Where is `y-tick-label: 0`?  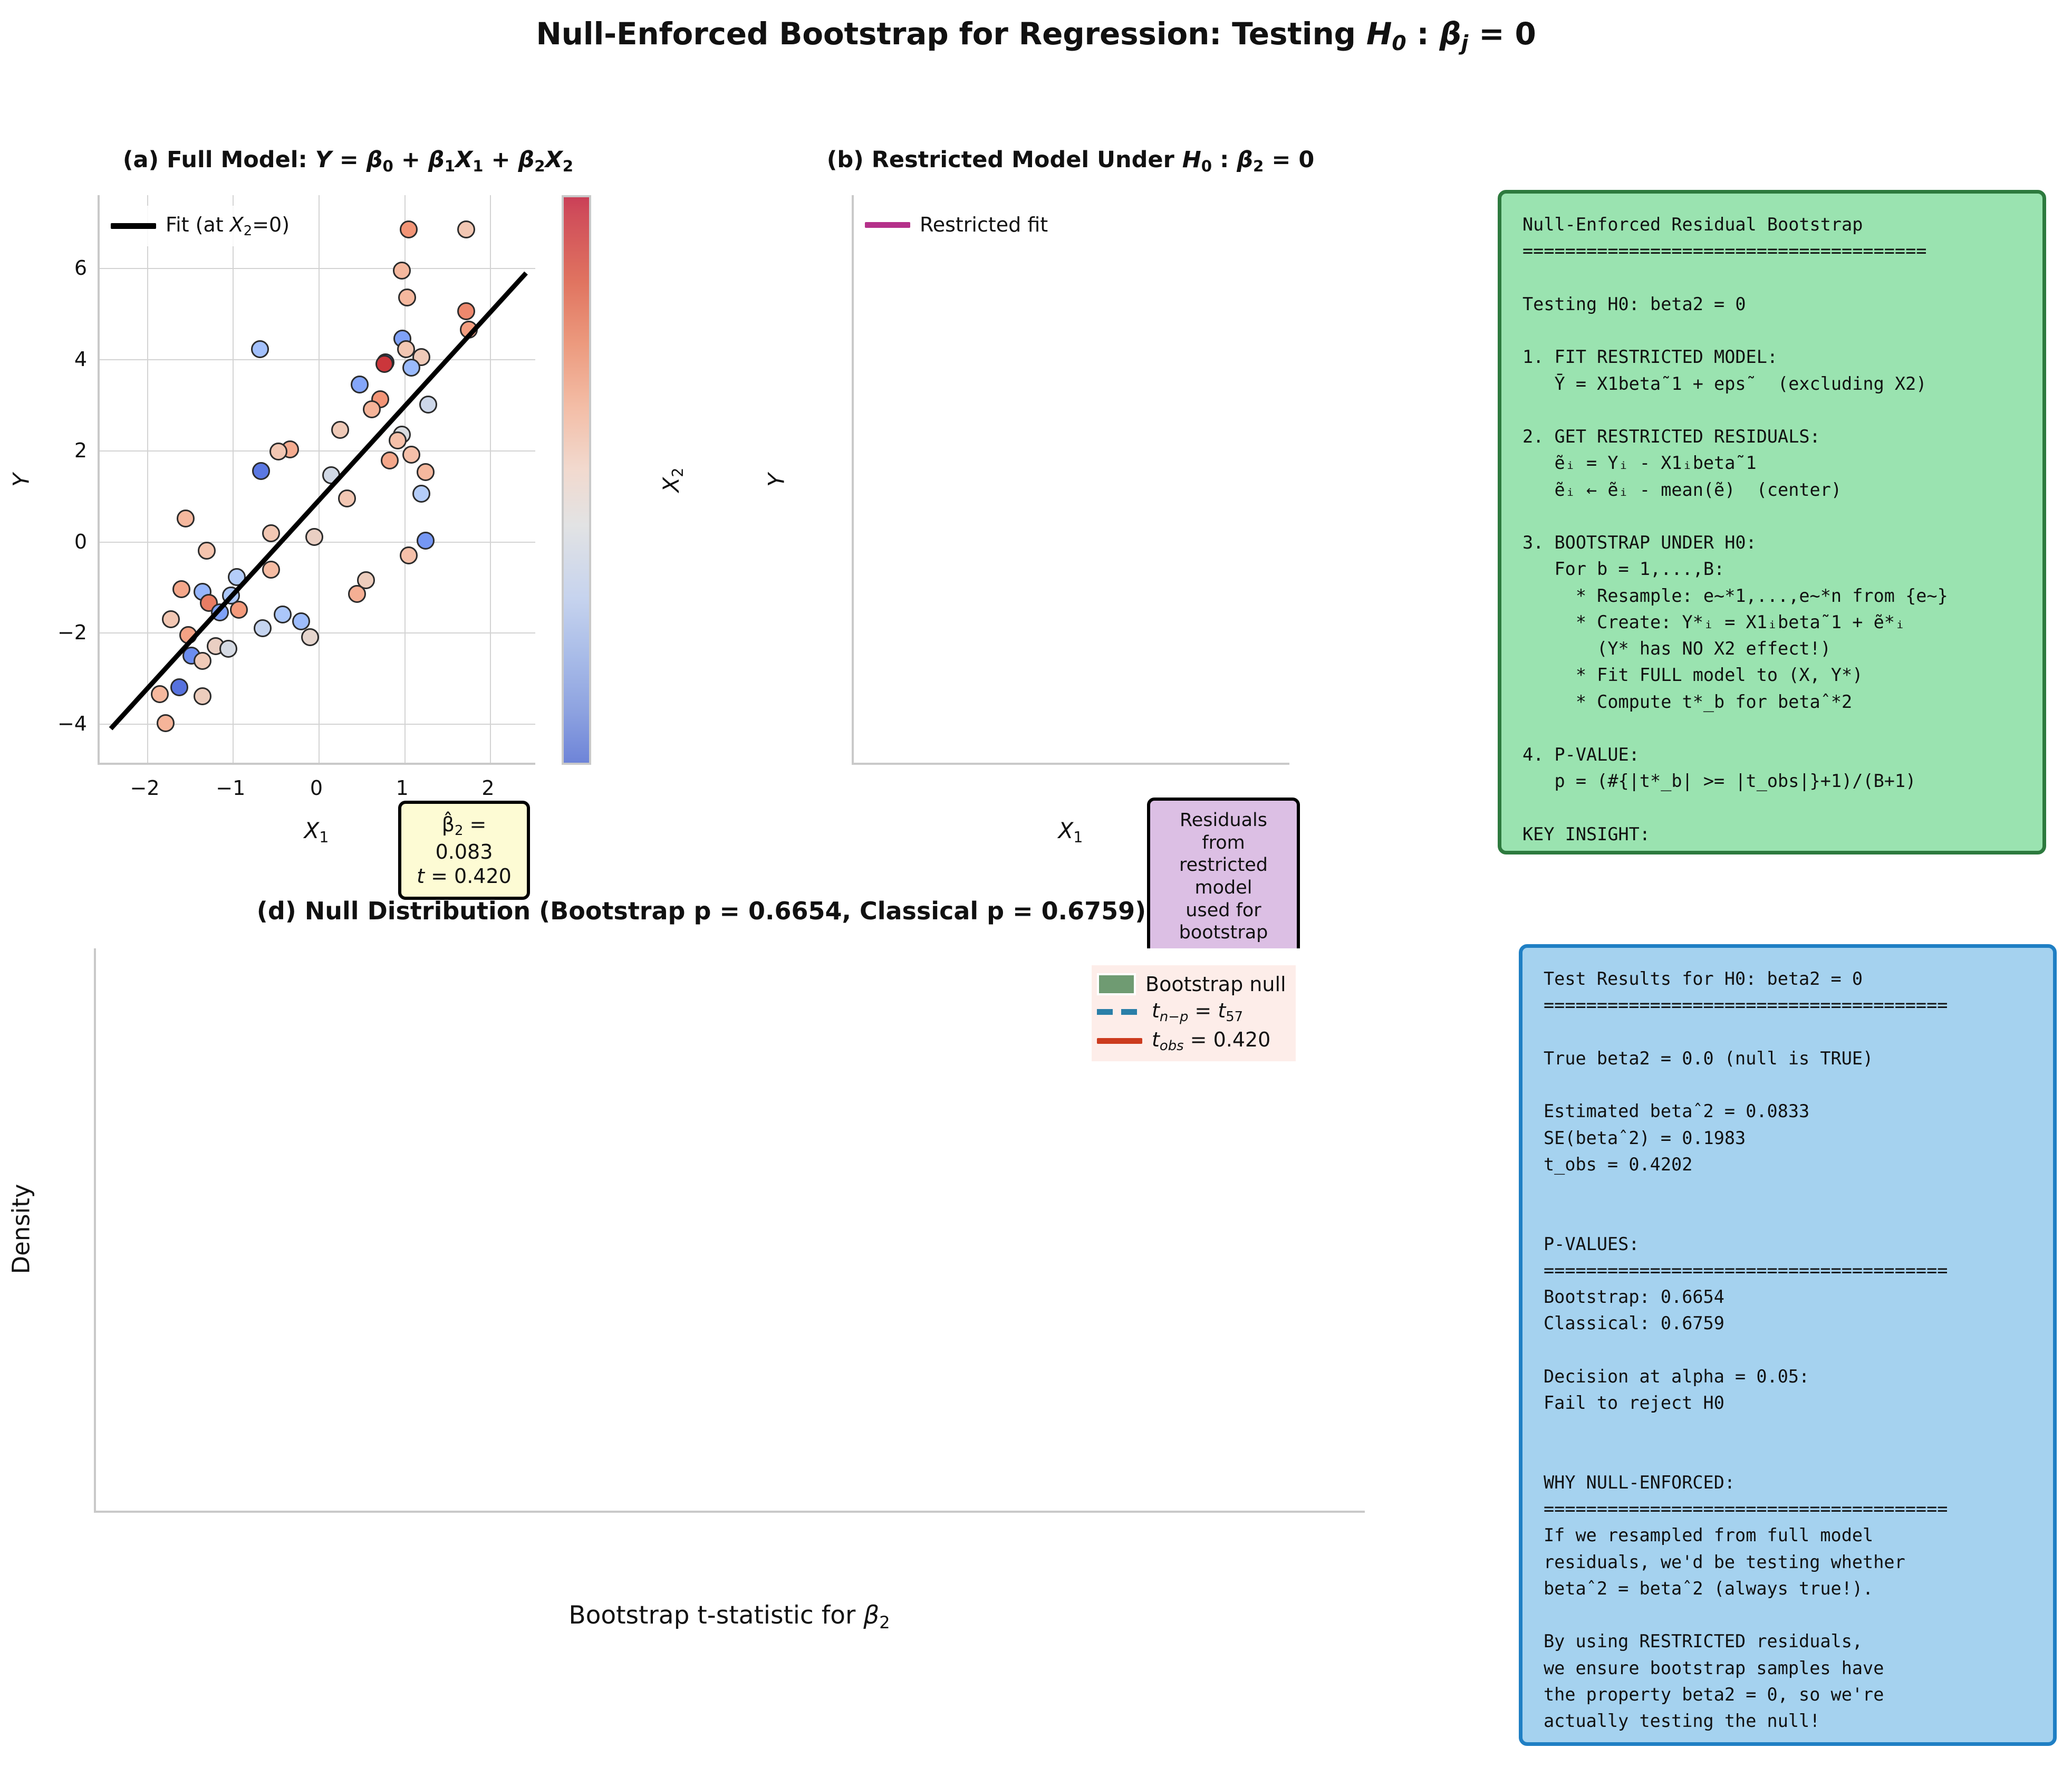
y-tick-label: 0 is located at coordinates (80, 541).